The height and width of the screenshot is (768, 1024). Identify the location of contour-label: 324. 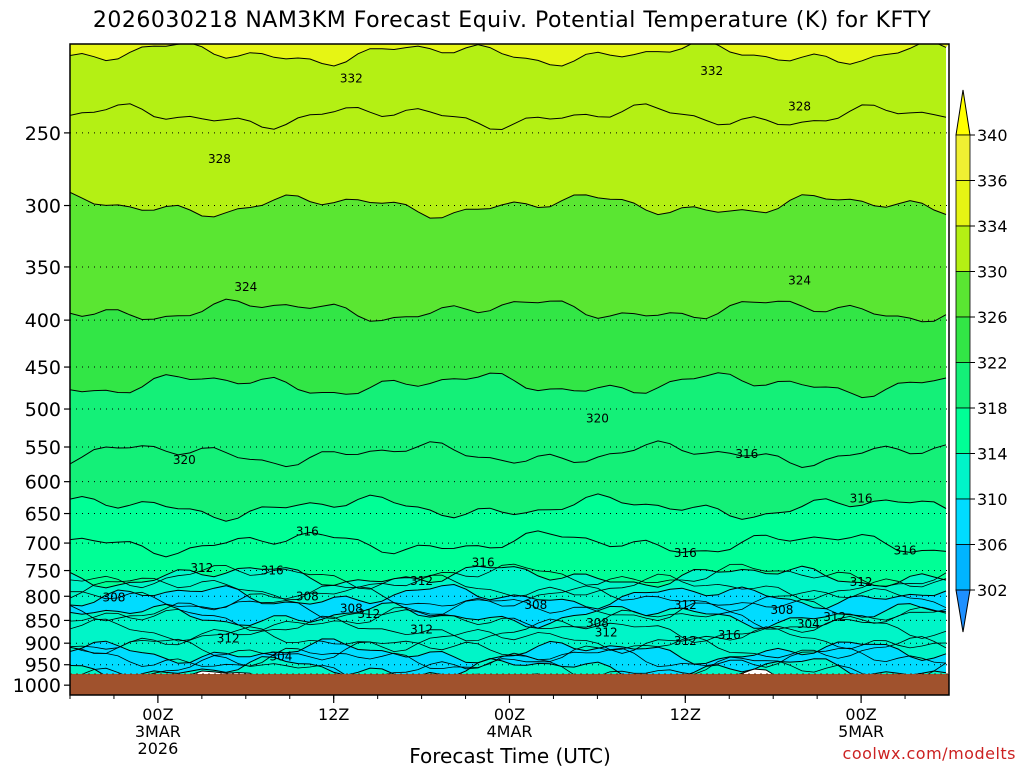
(245, 287).